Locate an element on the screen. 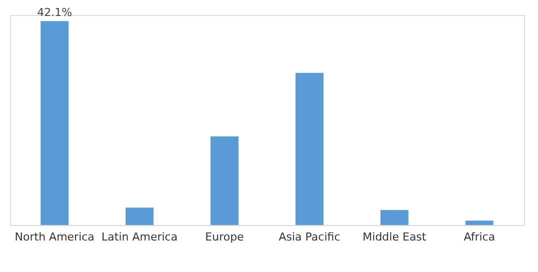 The width and height of the screenshot is (538, 272). x-tick-label: North America is located at coordinates (54, 237).